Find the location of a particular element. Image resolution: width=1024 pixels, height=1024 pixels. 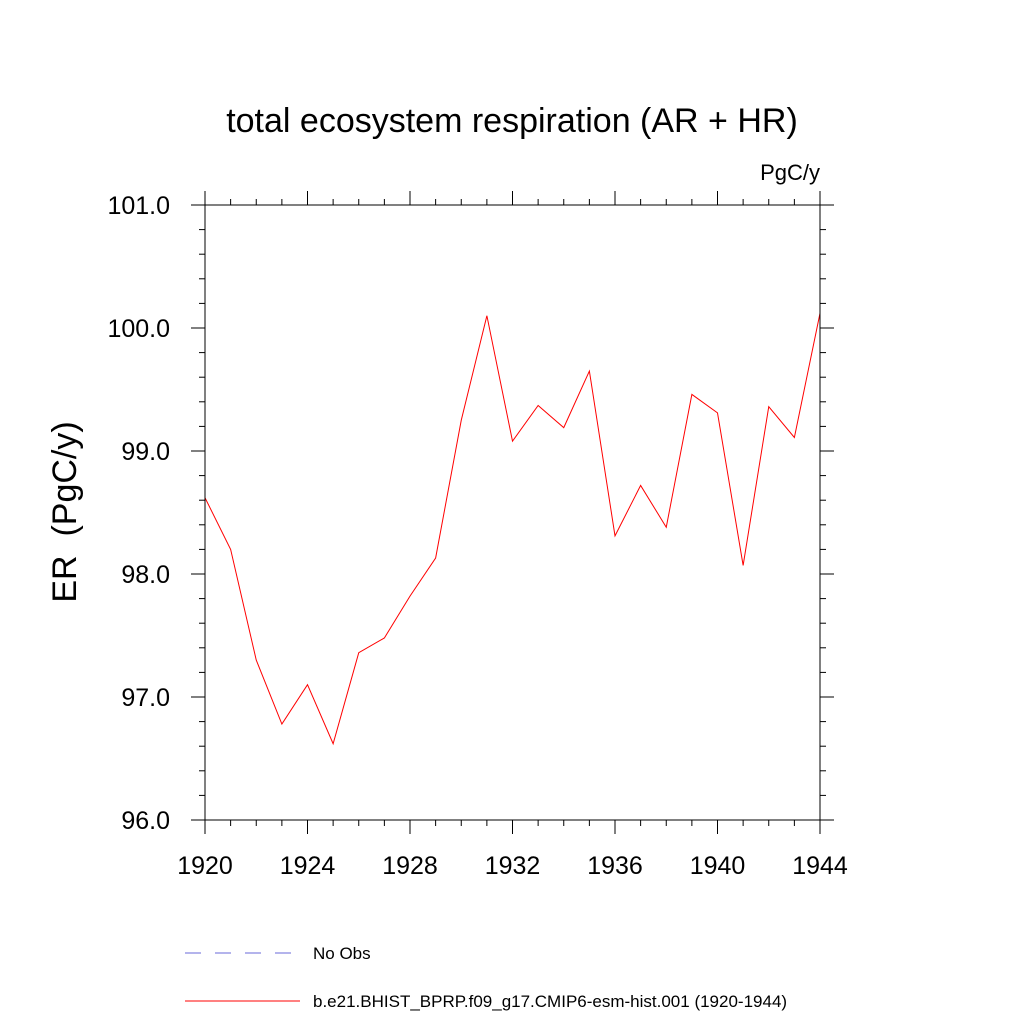

y-axis-label: ER (PgC/y) is located at coordinates (65, 511).